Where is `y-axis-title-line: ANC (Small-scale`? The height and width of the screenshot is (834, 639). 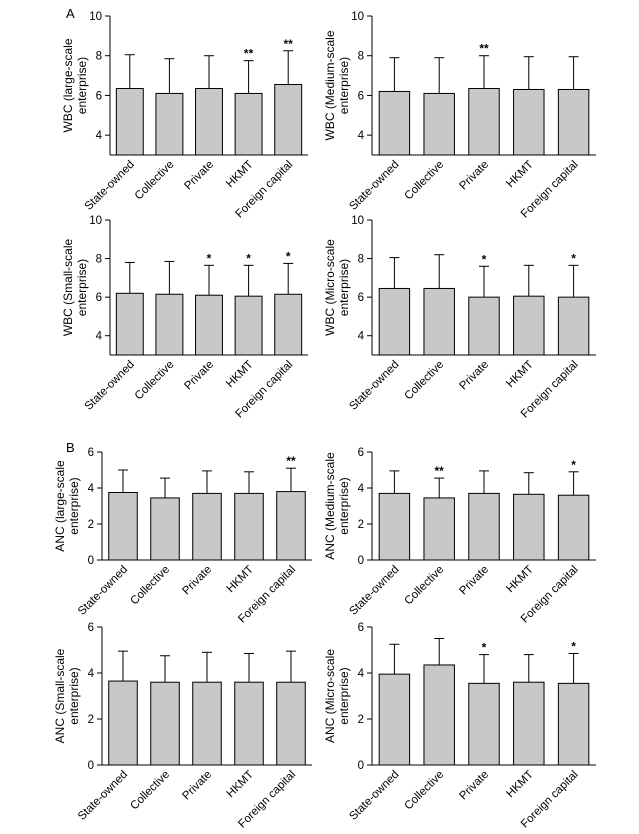 y-axis-title-line: ANC (Small-scale is located at coordinates (60, 695).